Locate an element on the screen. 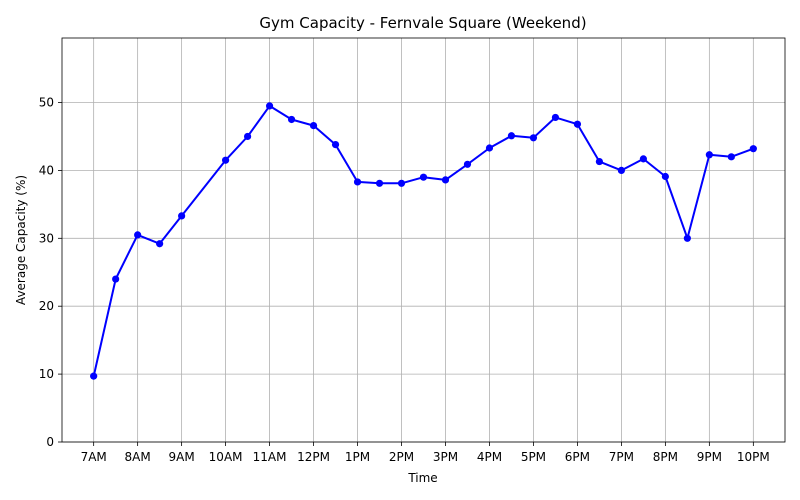 The image size is (800, 500). x-tick-label: 8AM is located at coordinates (138, 457).